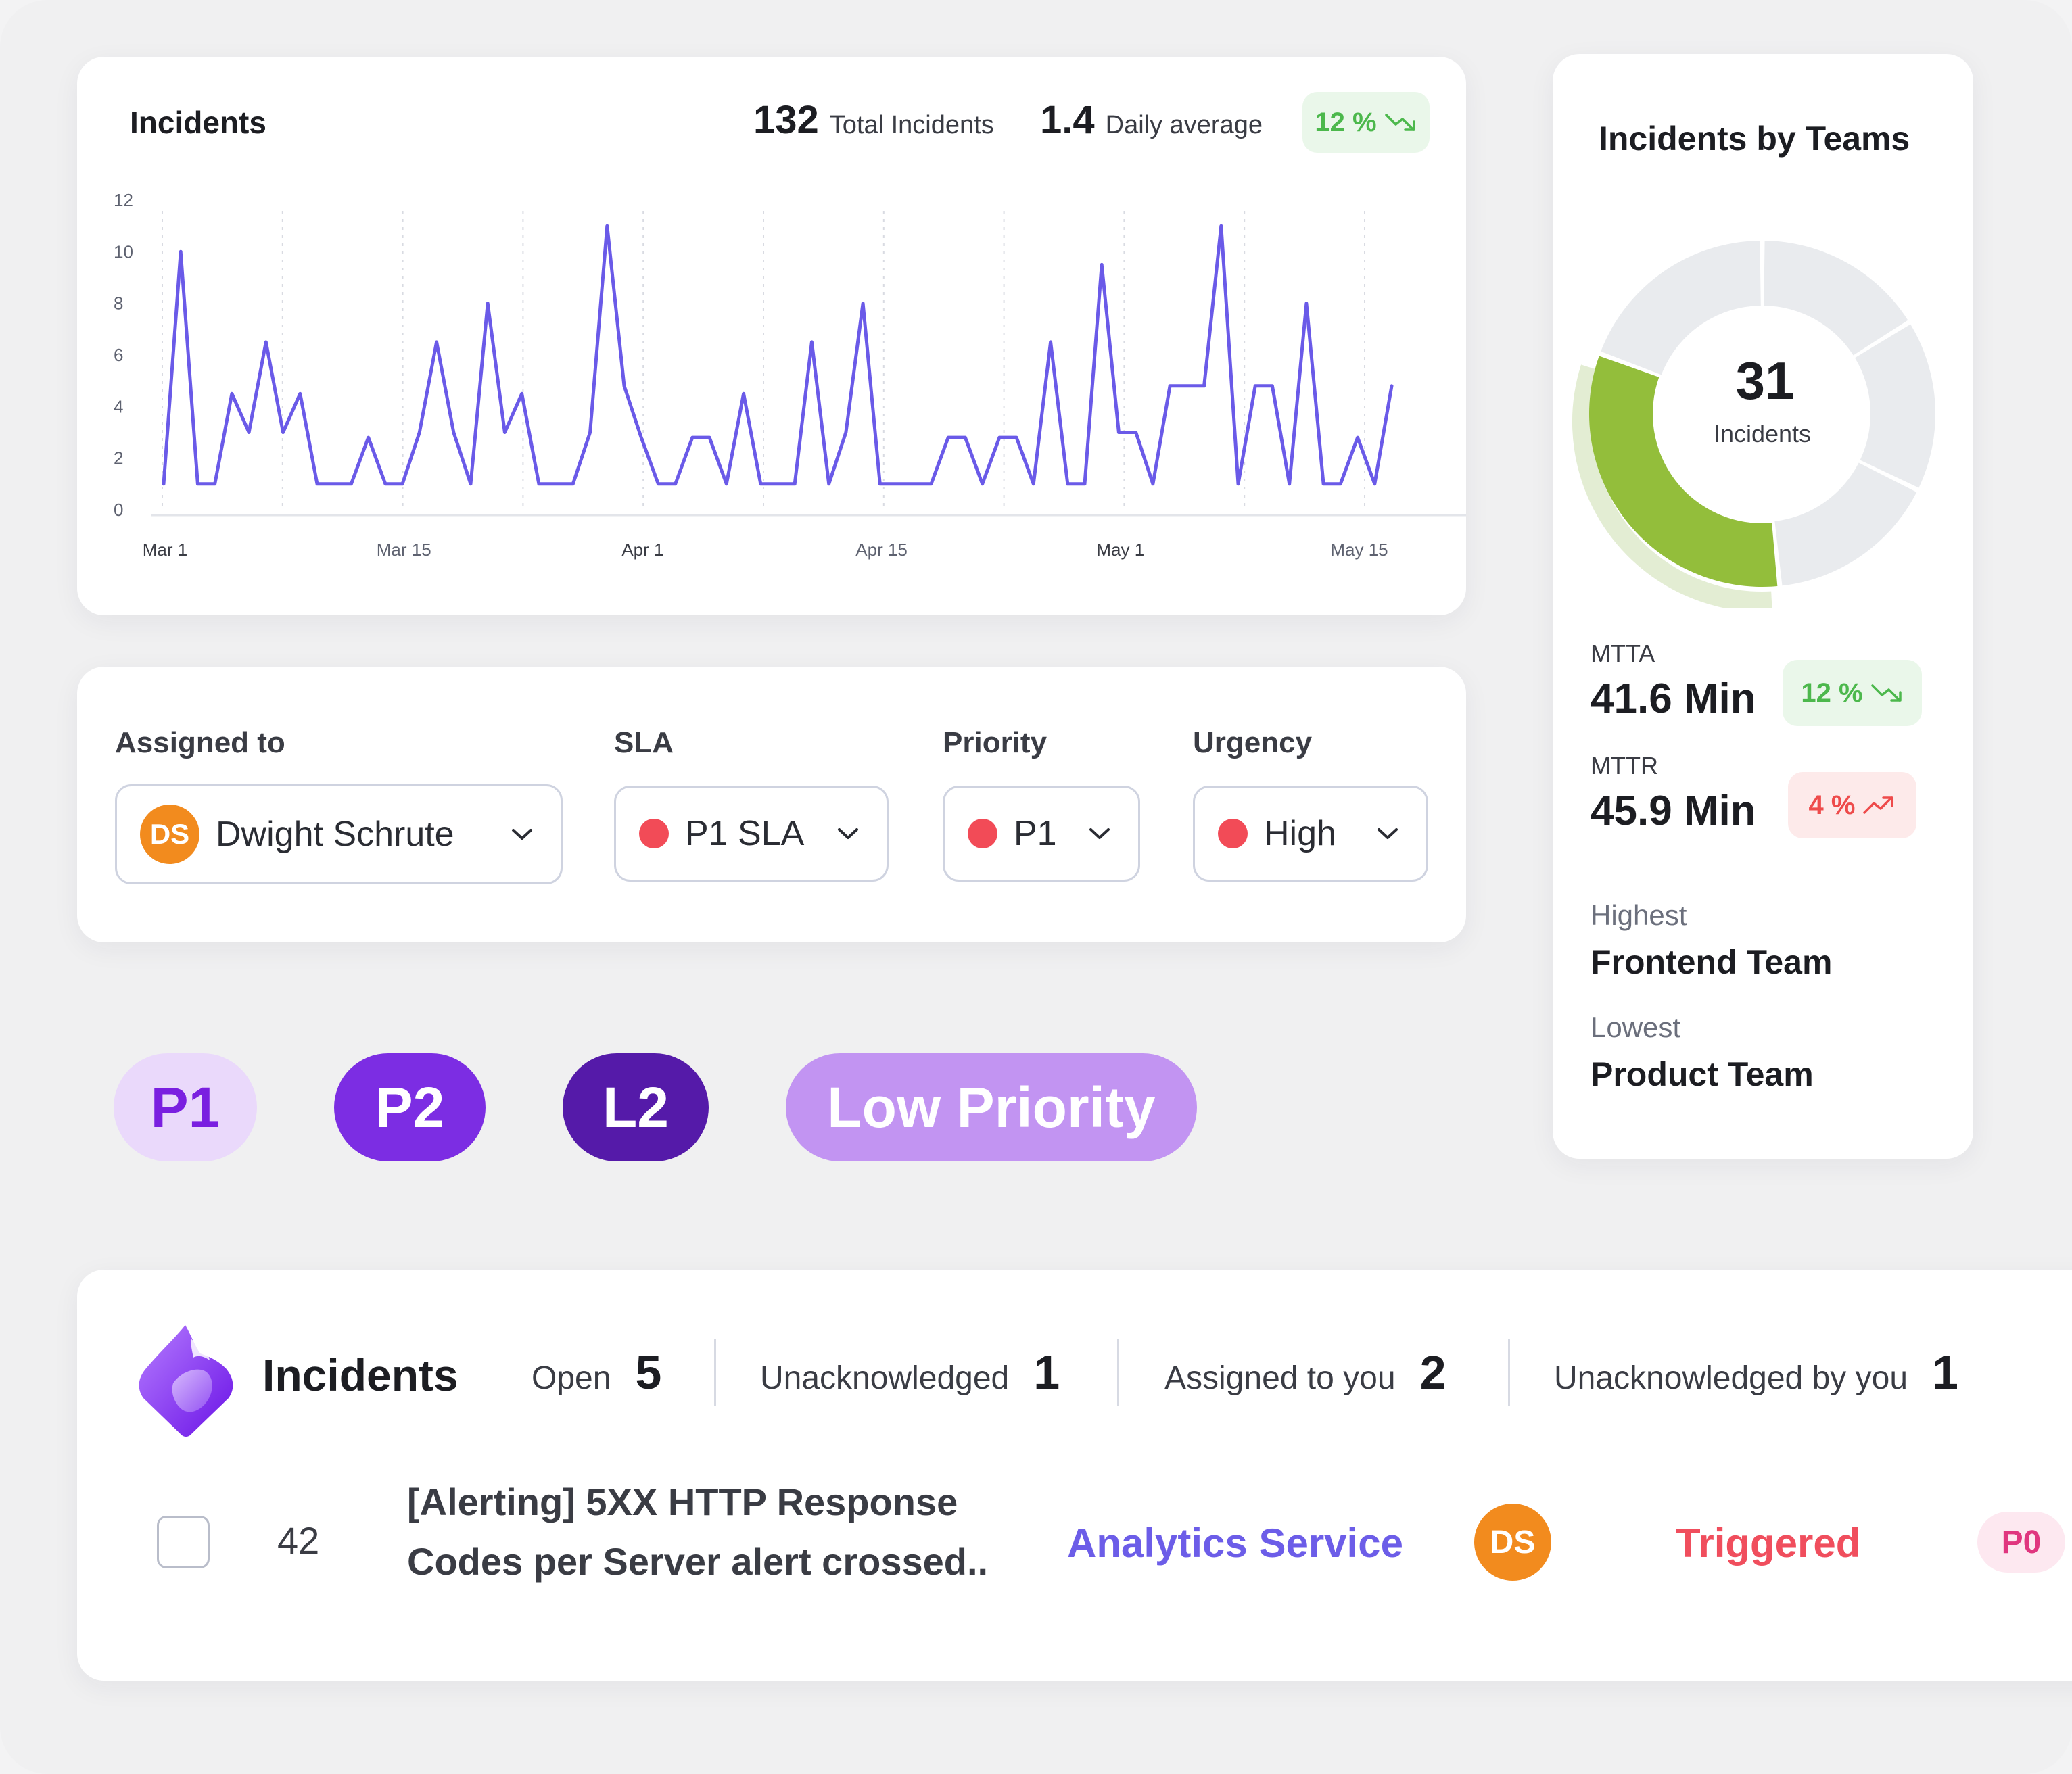 This screenshot has width=2072, height=1774. What do you see at coordinates (1674, 811) in the screenshot?
I see `mttr-value: 45.9 Min` at bounding box center [1674, 811].